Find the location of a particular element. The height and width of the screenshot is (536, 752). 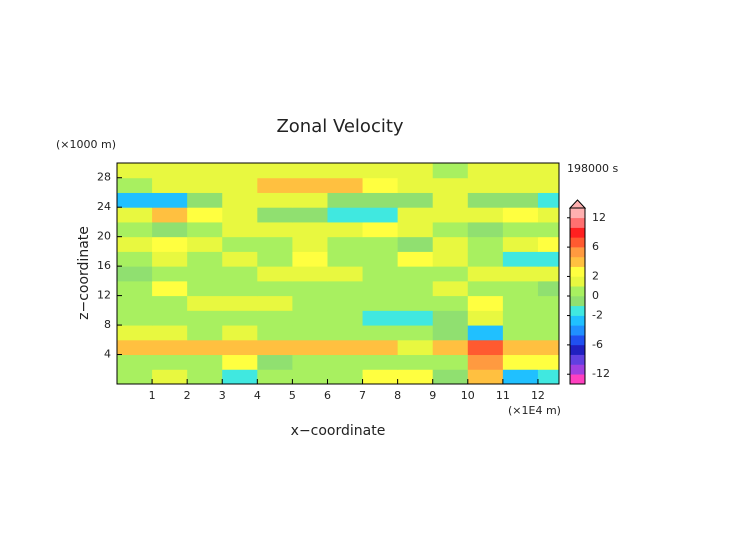

time-label: 198000 s is located at coordinates (592, 168).